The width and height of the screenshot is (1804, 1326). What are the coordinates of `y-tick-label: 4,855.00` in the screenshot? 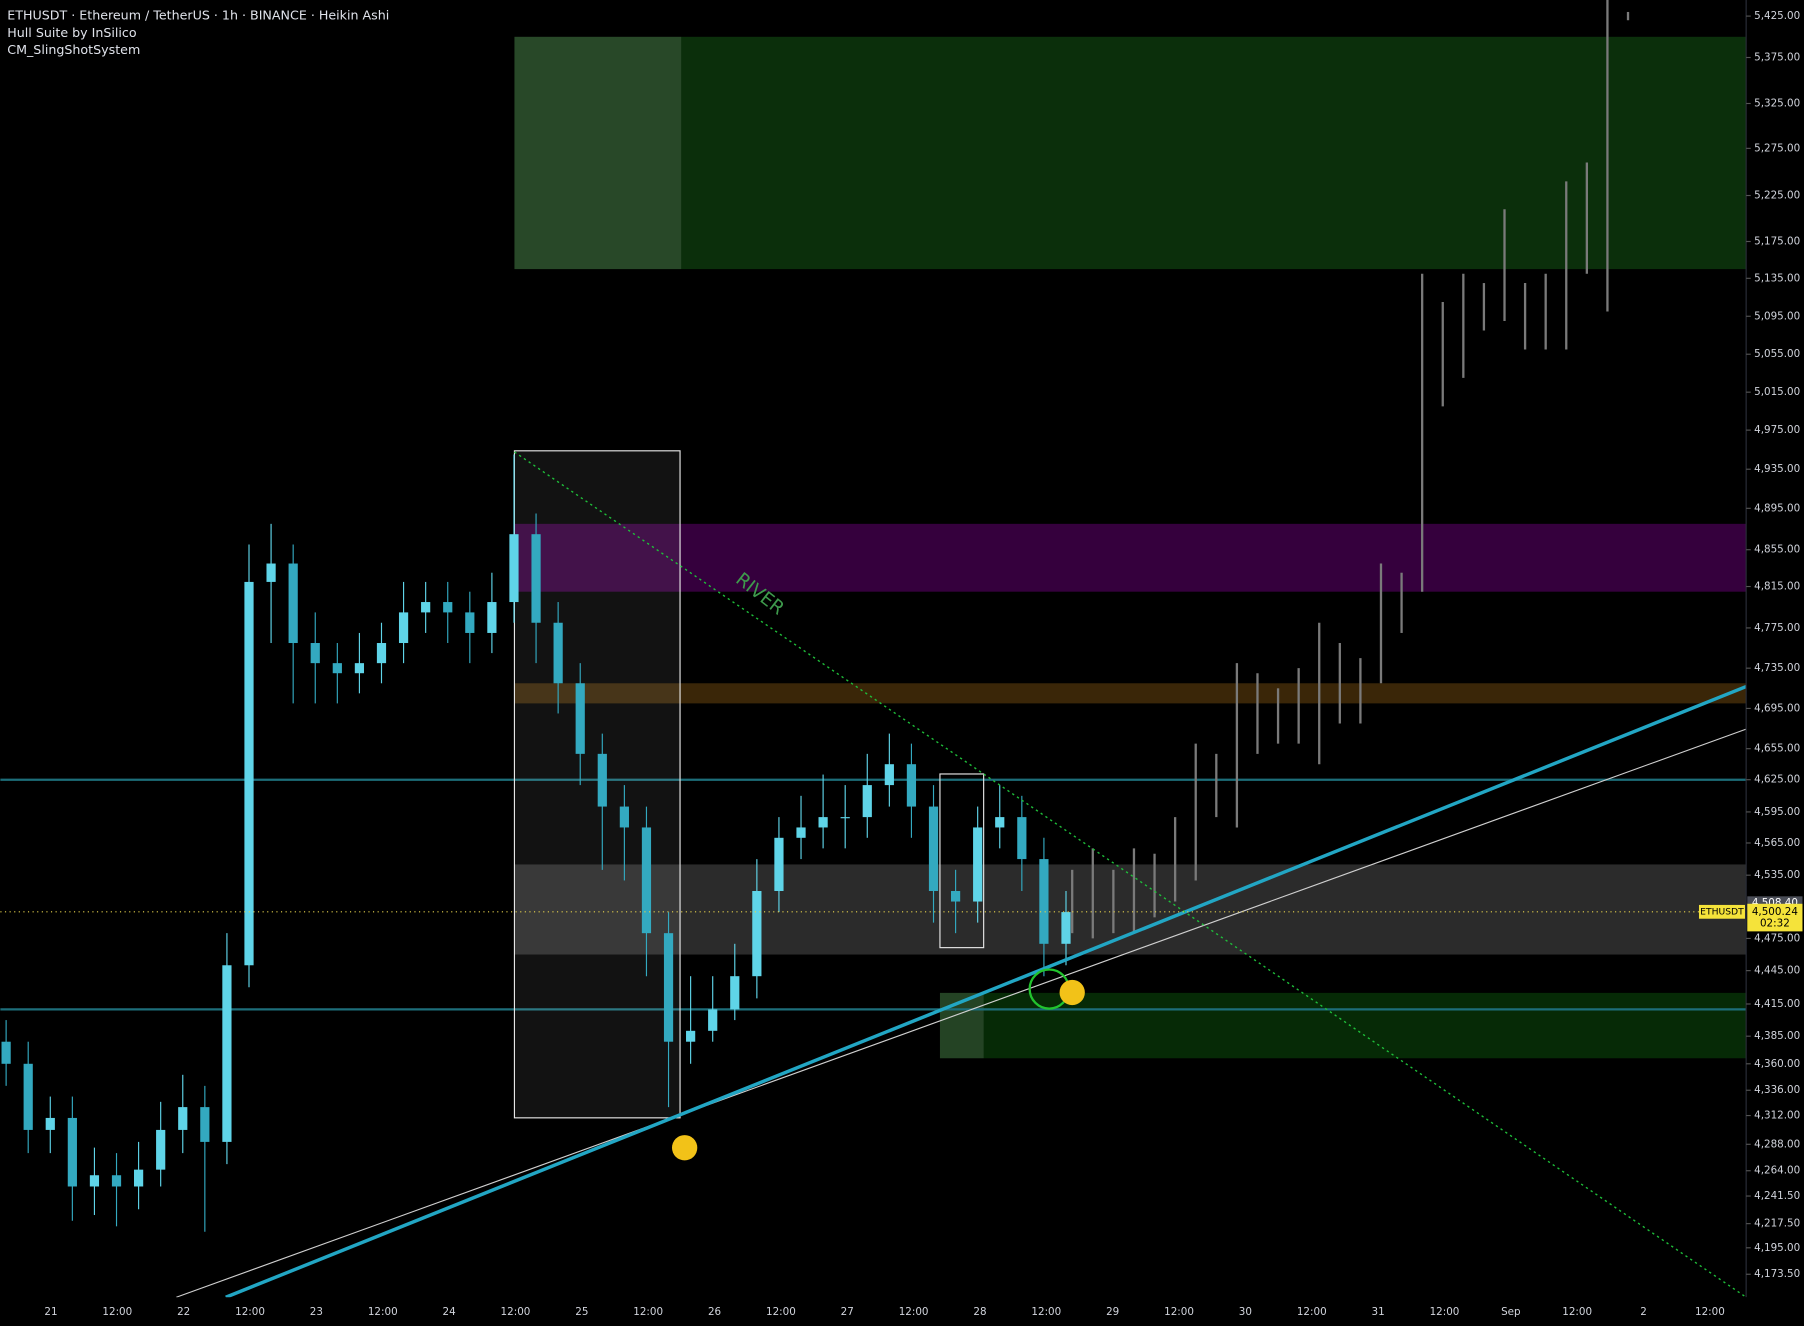 It's located at (1777, 550).